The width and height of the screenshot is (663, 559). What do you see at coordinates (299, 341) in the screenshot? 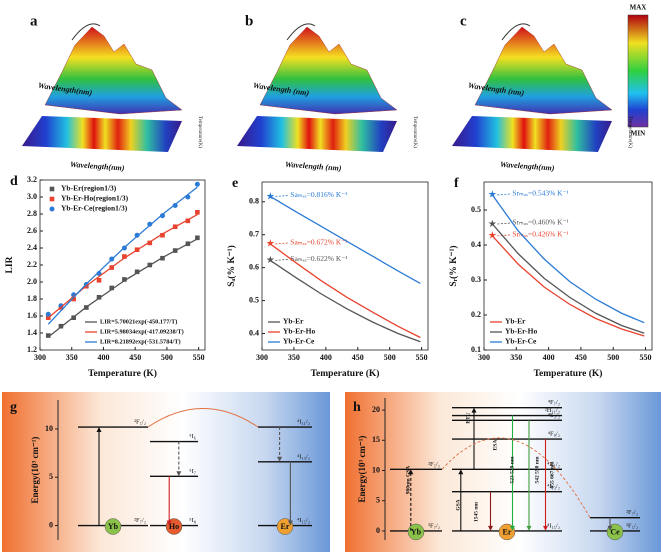
I see `legend-label: Yb-Er-Ce` at bounding box center [299, 341].